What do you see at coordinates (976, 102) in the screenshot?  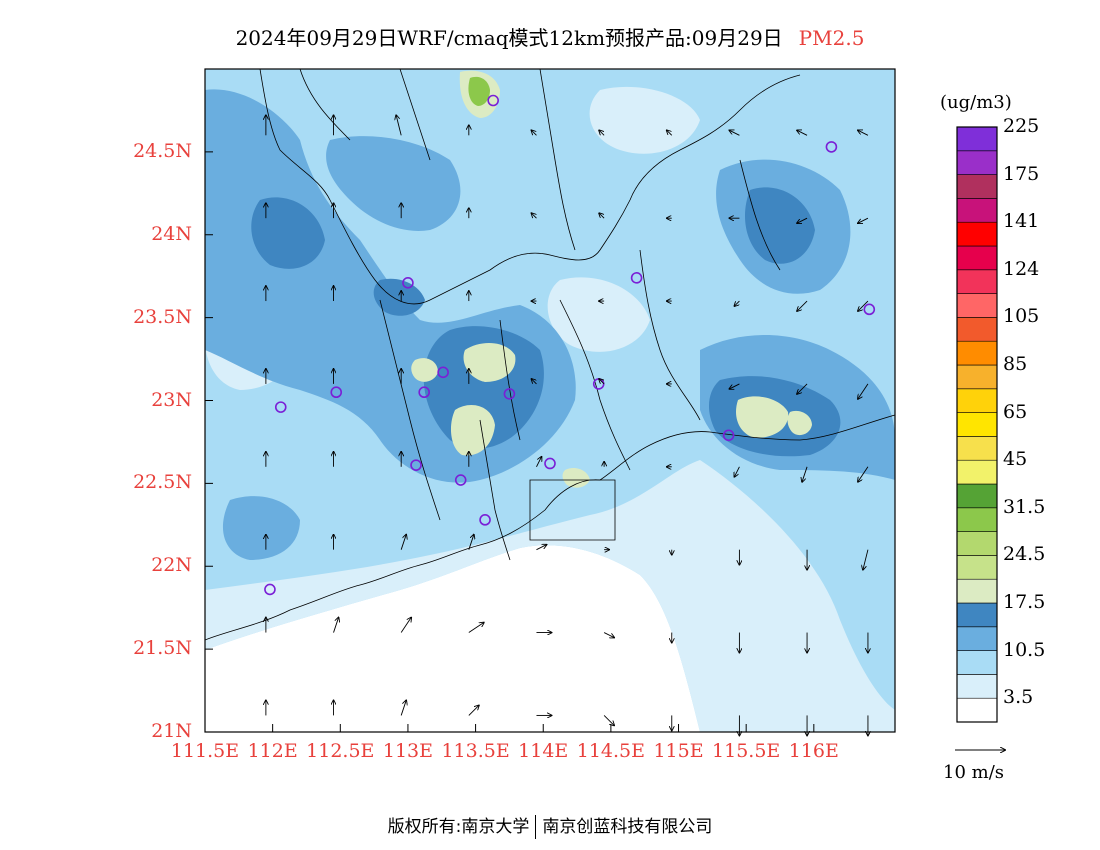 I see `colorbar-units: (ug/m3)` at bounding box center [976, 102].